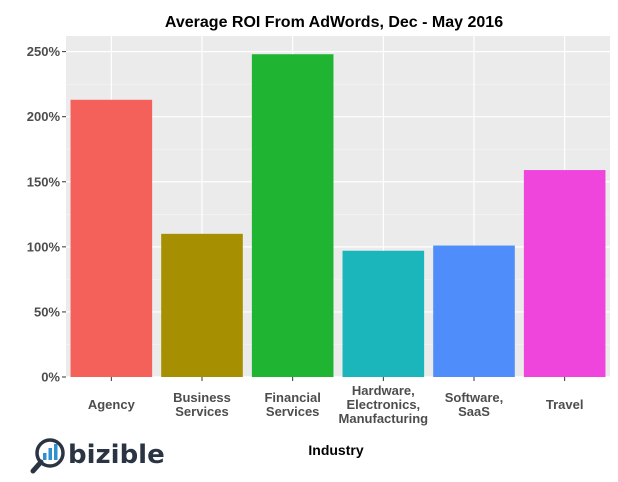  Describe the element at coordinates (565, 404) in the screenshot. I see `x-tick-label: Travel` at that location.